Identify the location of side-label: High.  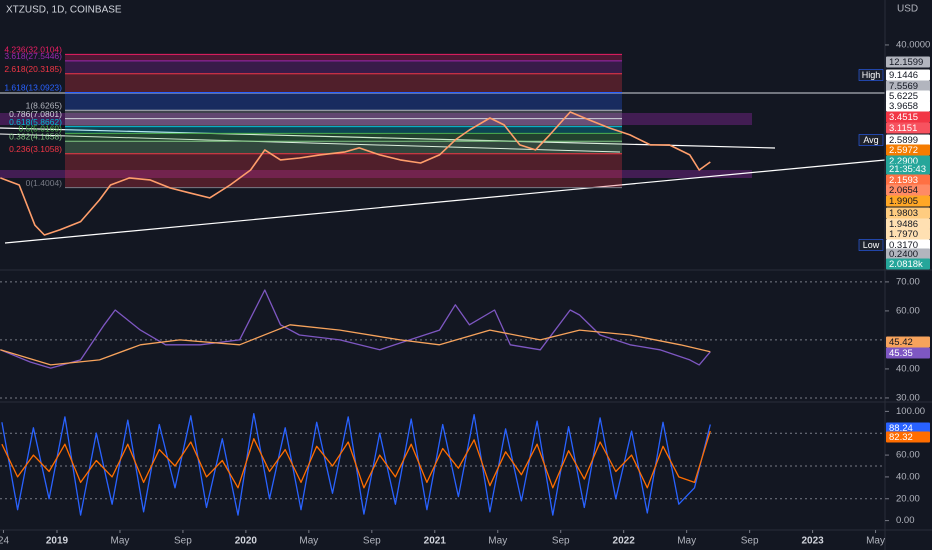
(871, 75).